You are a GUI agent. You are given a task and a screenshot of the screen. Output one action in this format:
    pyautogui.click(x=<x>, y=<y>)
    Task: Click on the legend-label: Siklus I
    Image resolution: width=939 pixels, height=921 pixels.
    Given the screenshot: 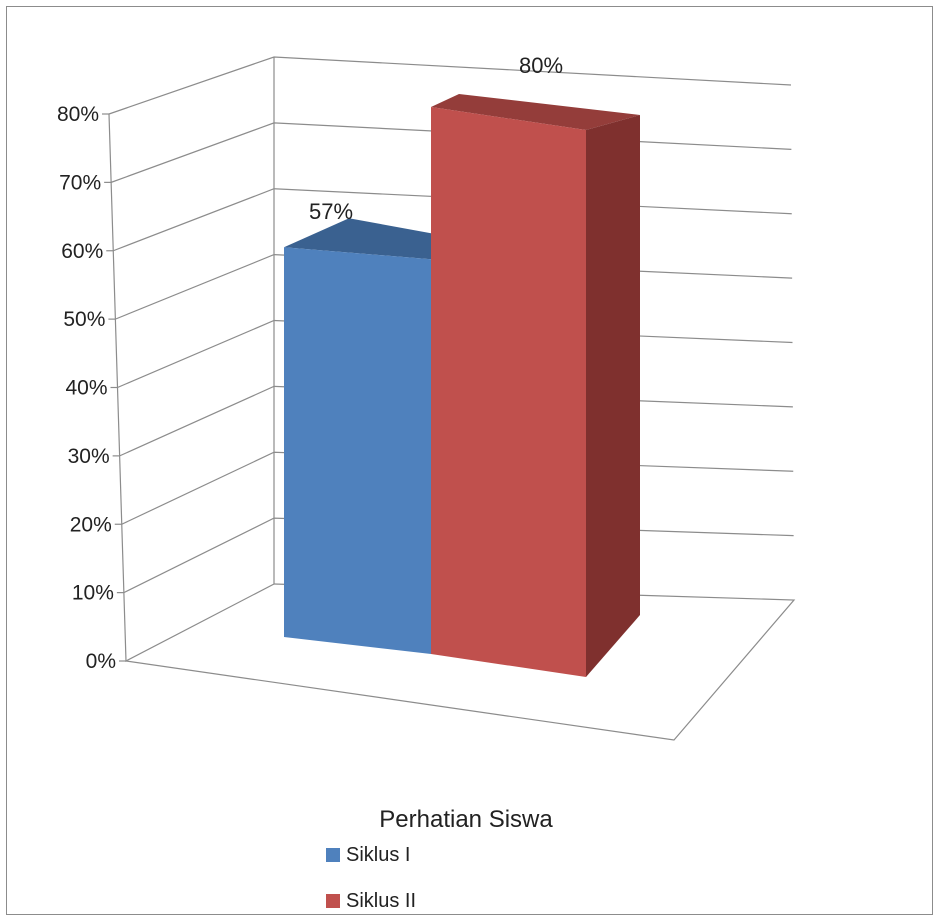 What is the action you would take?
    pyautogui.click(x=378, y=855)
    